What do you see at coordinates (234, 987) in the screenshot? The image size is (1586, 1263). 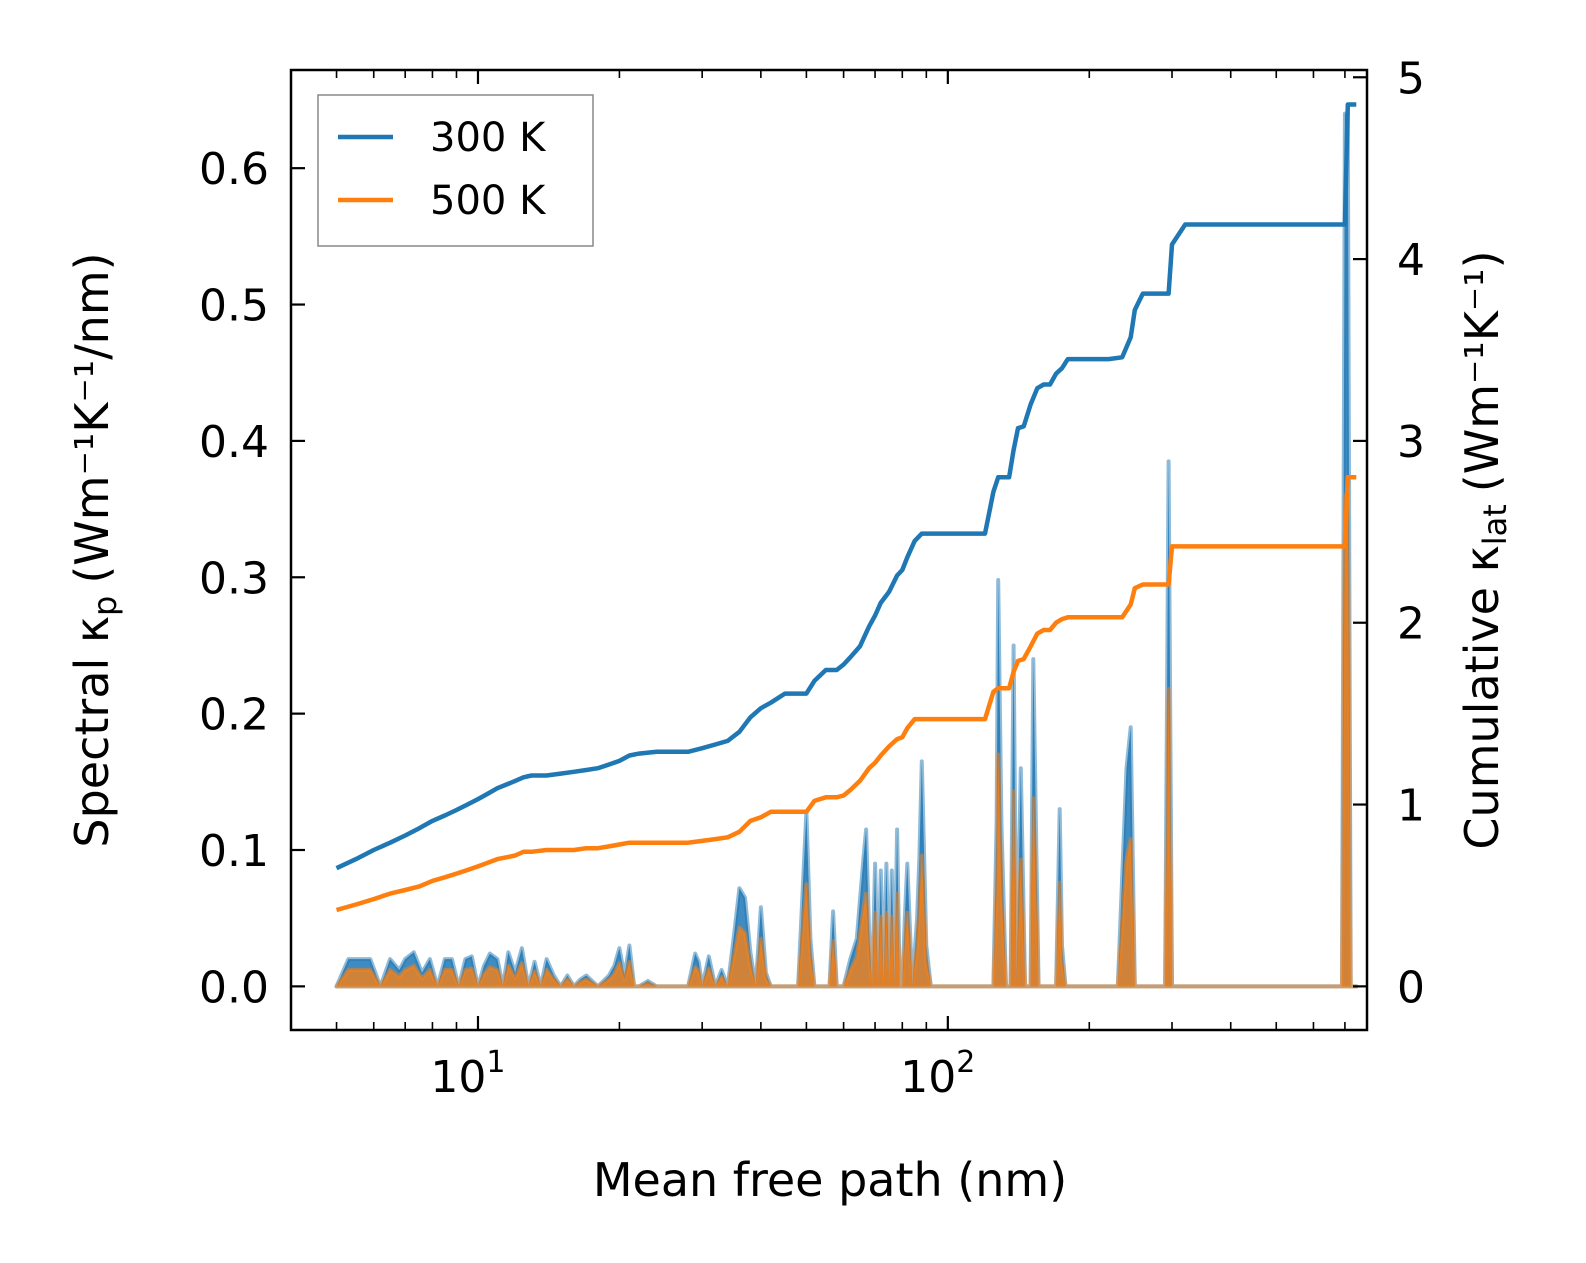 I see `left-y-tick-label: 0.0` at bounding box center [234, 987].